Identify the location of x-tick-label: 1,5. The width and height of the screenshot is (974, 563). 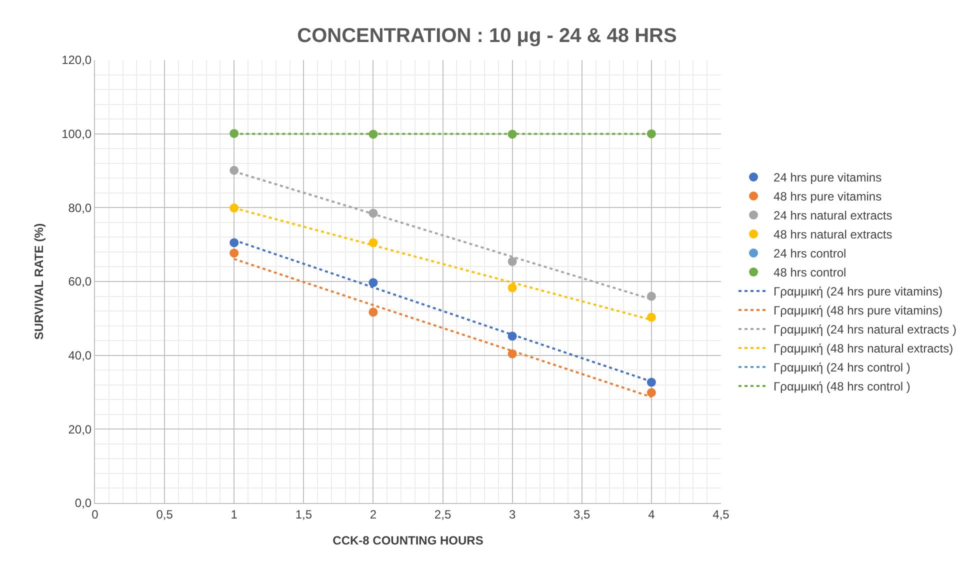
(303, 514).